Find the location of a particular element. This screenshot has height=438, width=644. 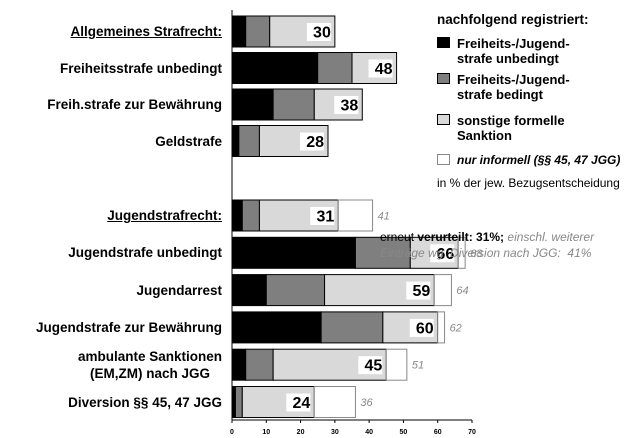

informal-total-label: 51 is located at coordinates (418, 366).